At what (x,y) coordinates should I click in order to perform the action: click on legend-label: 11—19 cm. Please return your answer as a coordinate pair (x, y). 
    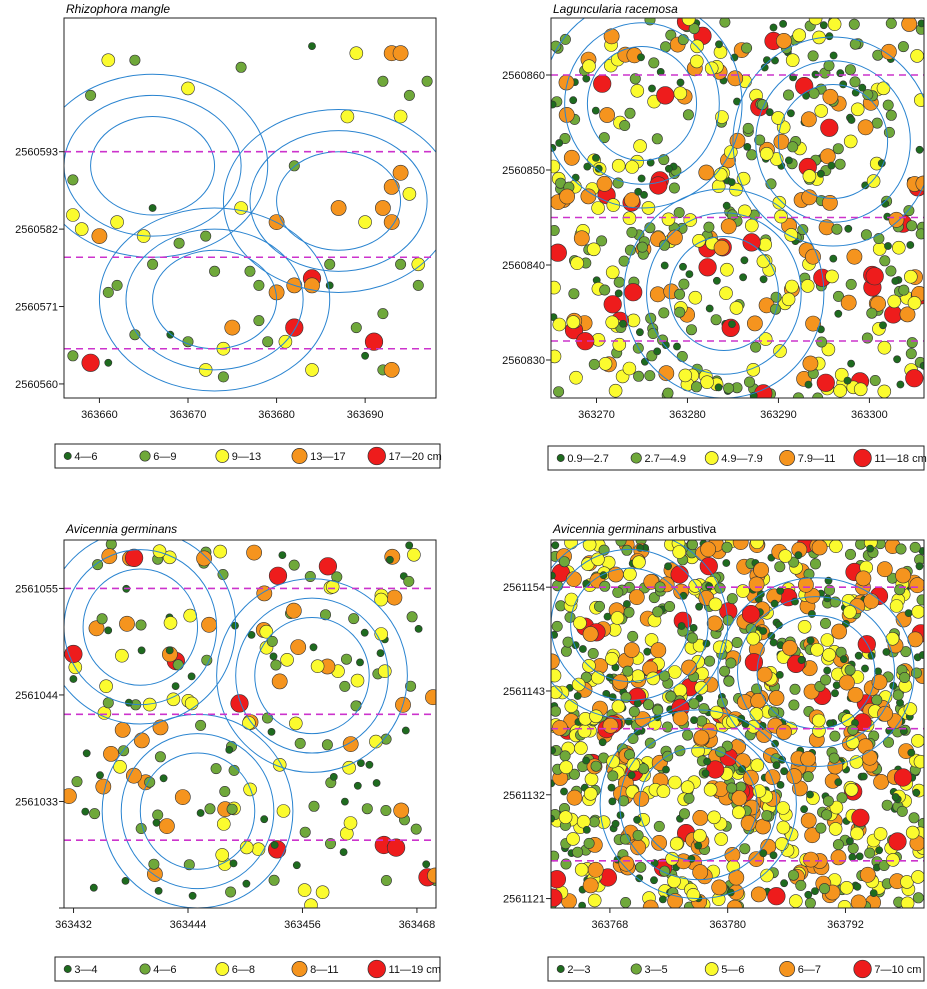
    Looking at the image, I should click on (415, 970).